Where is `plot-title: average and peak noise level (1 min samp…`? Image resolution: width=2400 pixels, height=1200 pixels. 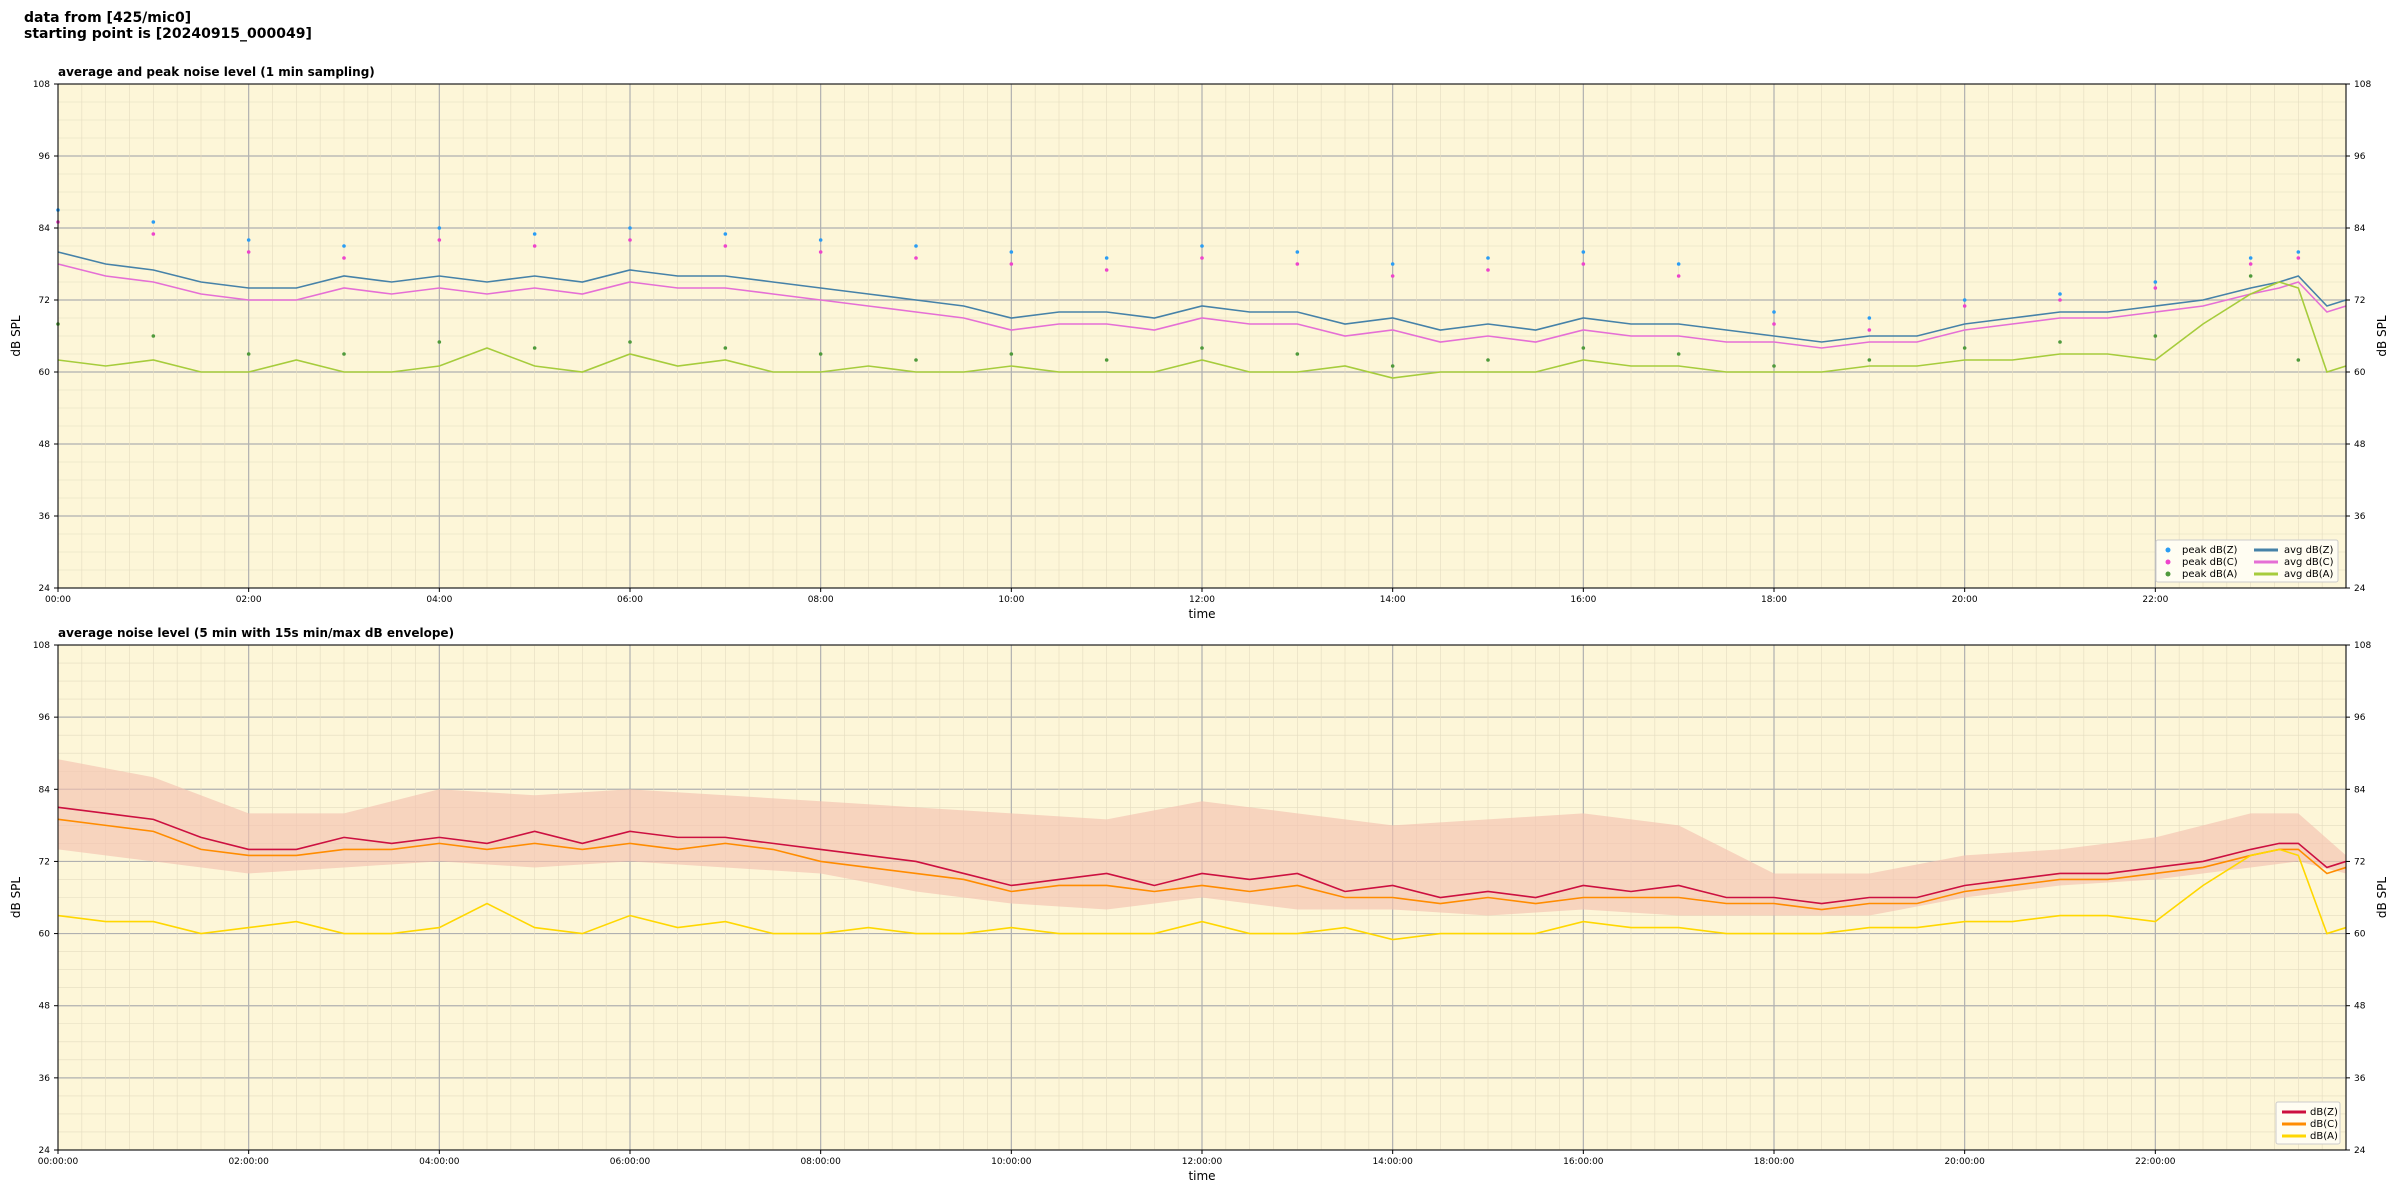
plot-title: average and peak noise level (1 min samp… is located at coordinates (216, 72).